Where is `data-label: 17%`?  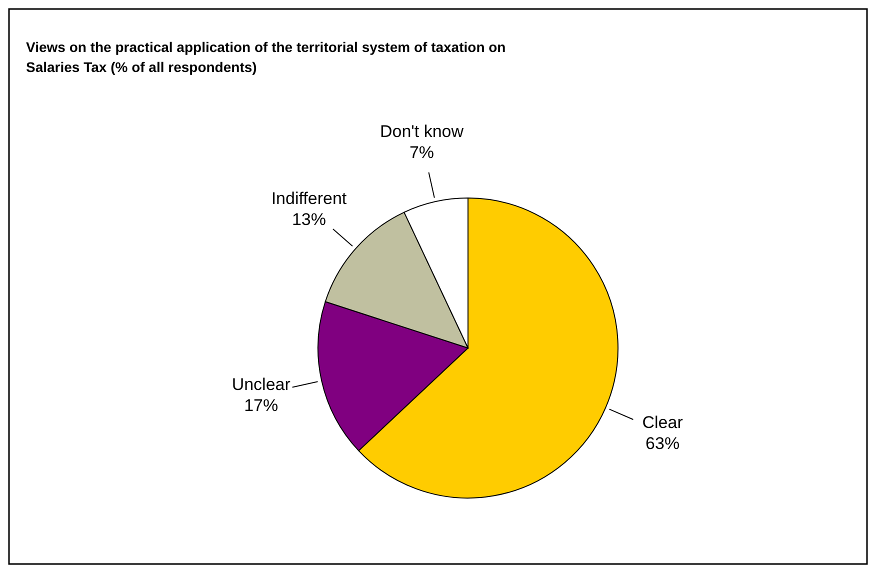 data-label: 17% is located at coordinates (261, 406).